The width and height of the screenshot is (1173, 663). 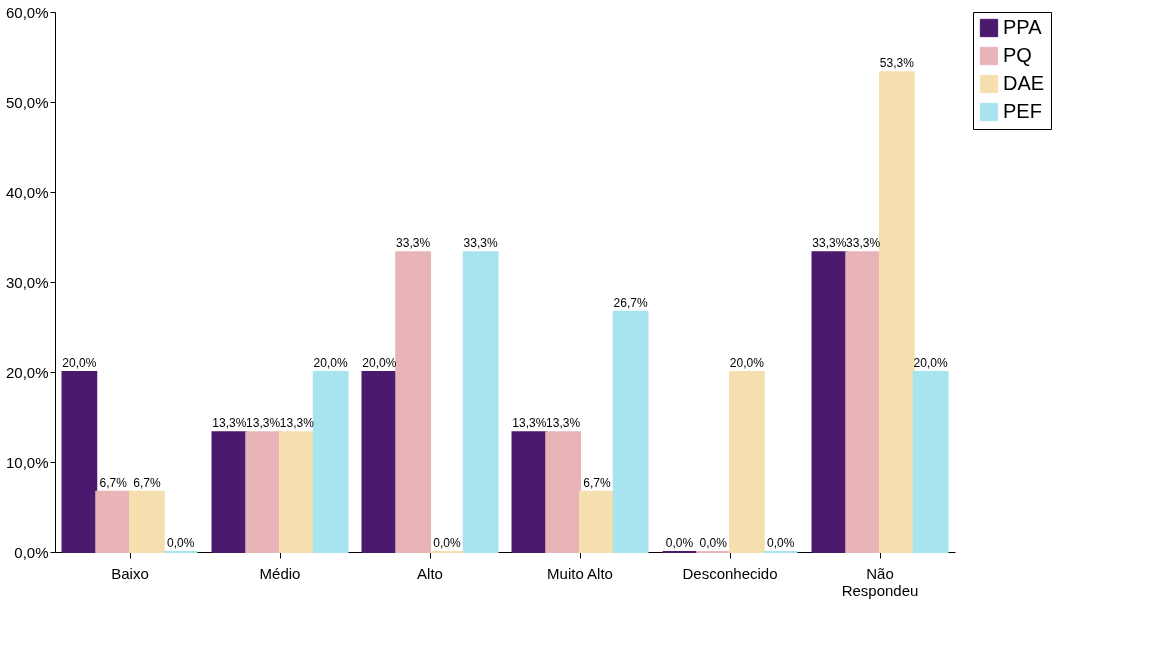 I want to click on x-tick-label: Não Respondeu, so click(x=880, y=581).